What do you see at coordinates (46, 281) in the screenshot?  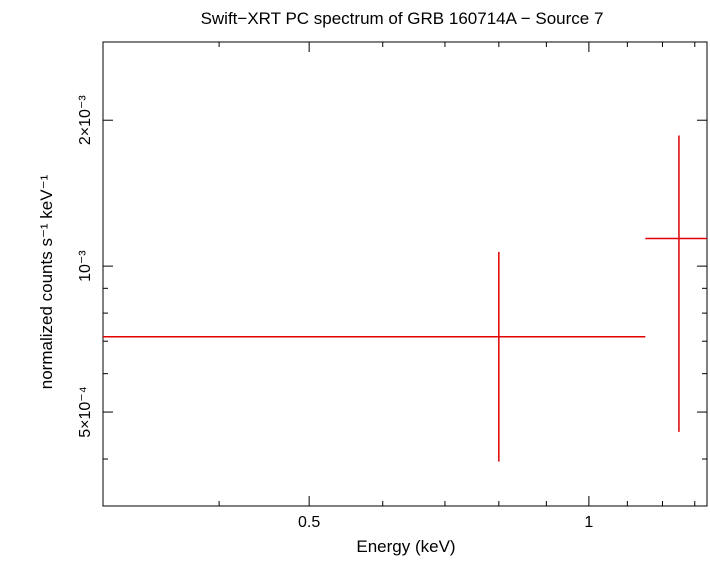 I see `y-axis-label: normalized counts s⁻¹ keV⁻¹` at bounding box center [46, 281].